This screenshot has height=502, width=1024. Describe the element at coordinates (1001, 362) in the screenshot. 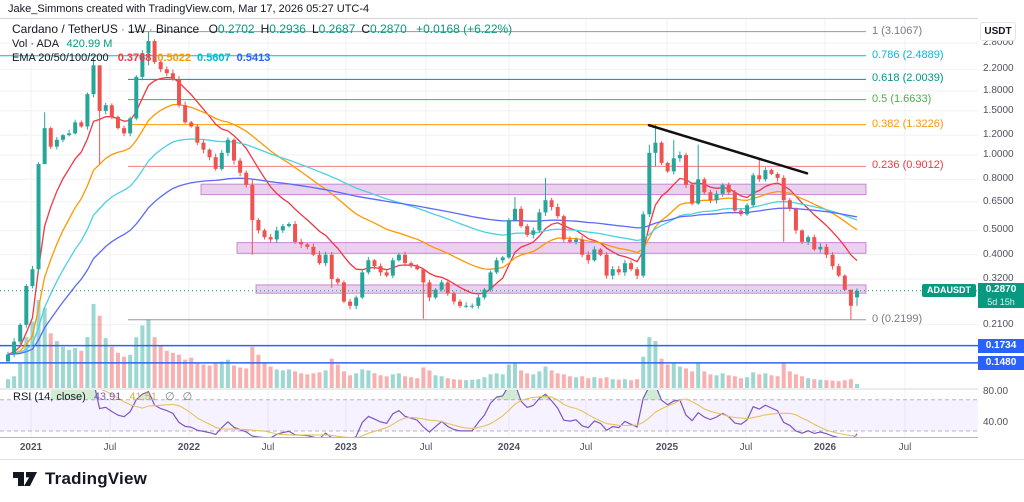

I see `alert-level-badge: 0.1480` at that location.